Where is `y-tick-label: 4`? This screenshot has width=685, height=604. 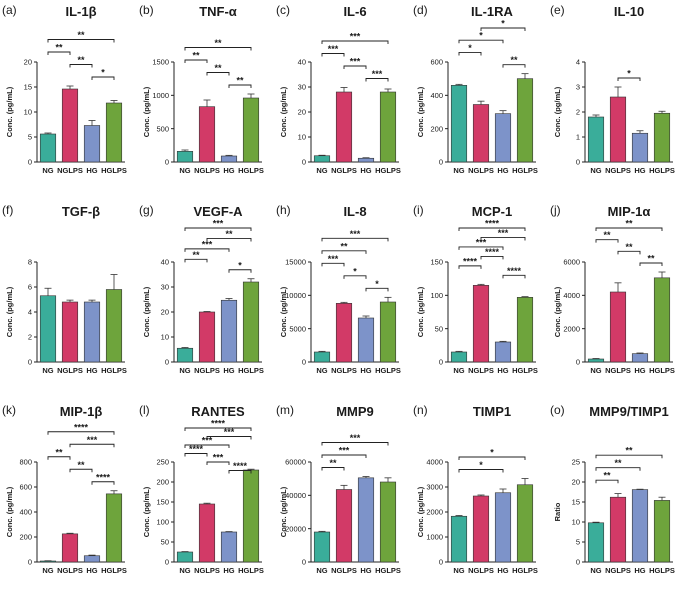 y-tick-label: 4 is located at coordinates (30, 312).